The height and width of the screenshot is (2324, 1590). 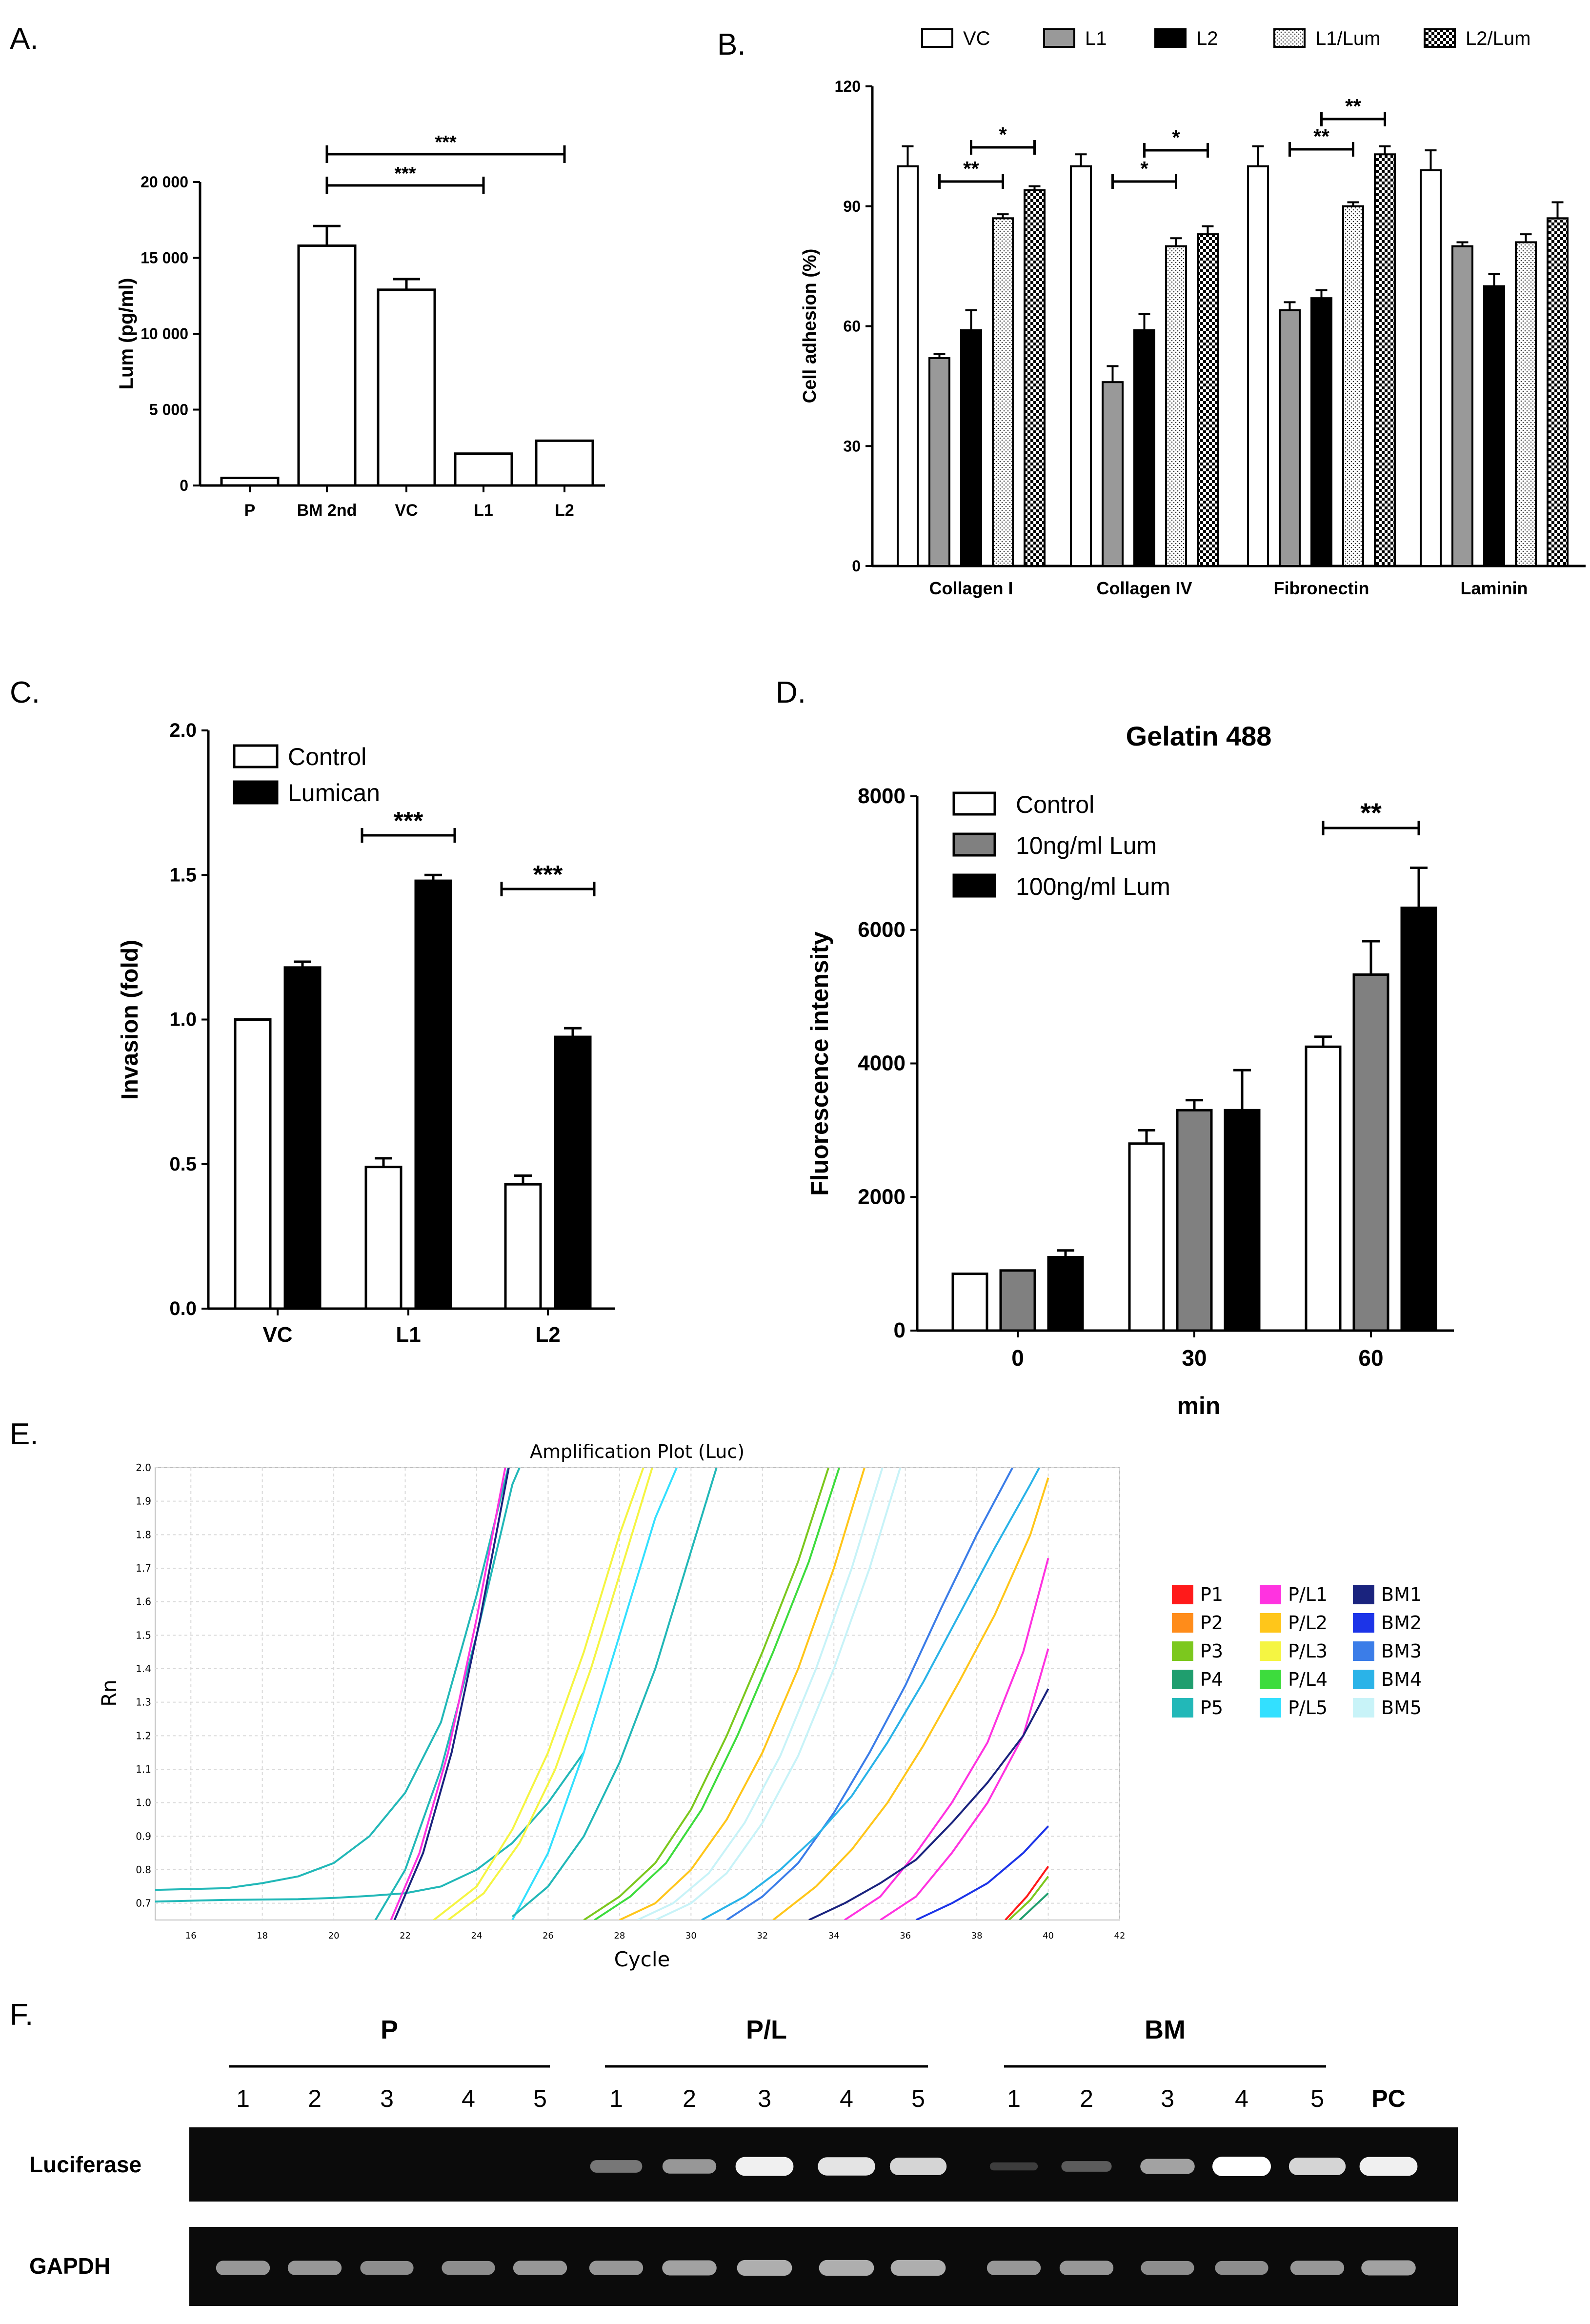 I want to click on legend-label: P/L2, so click(x=1308, y=1623).